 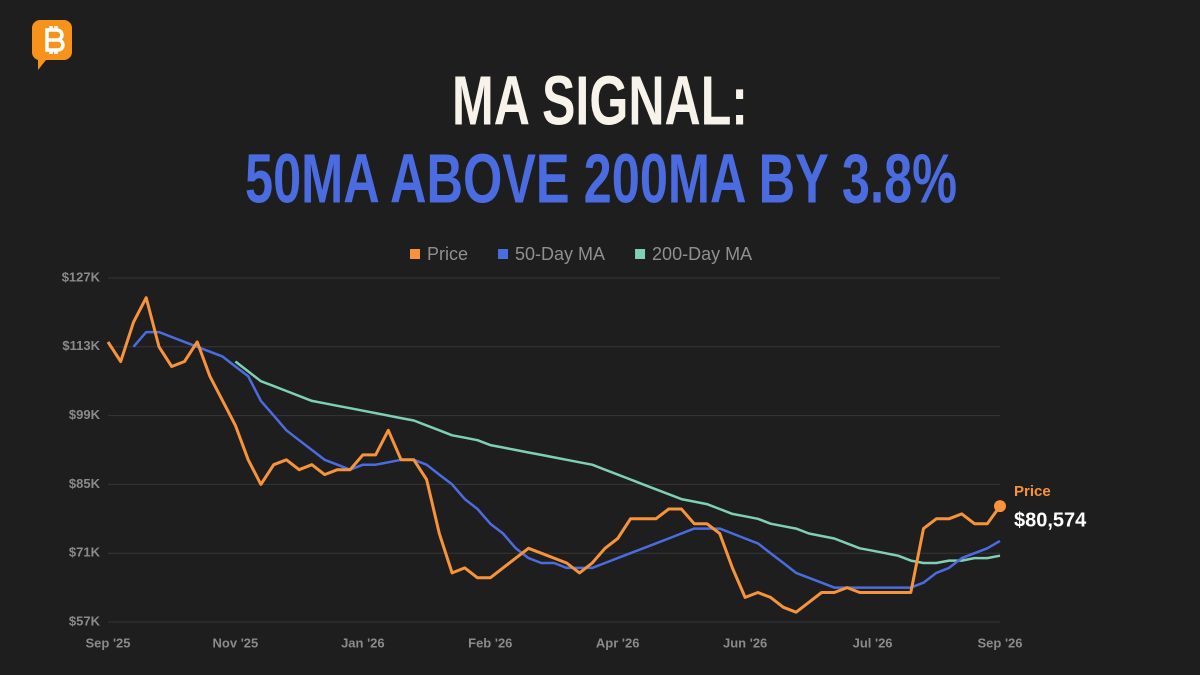 I want to click on legend-label: 50-Day MA, so click(x=560, y=254).